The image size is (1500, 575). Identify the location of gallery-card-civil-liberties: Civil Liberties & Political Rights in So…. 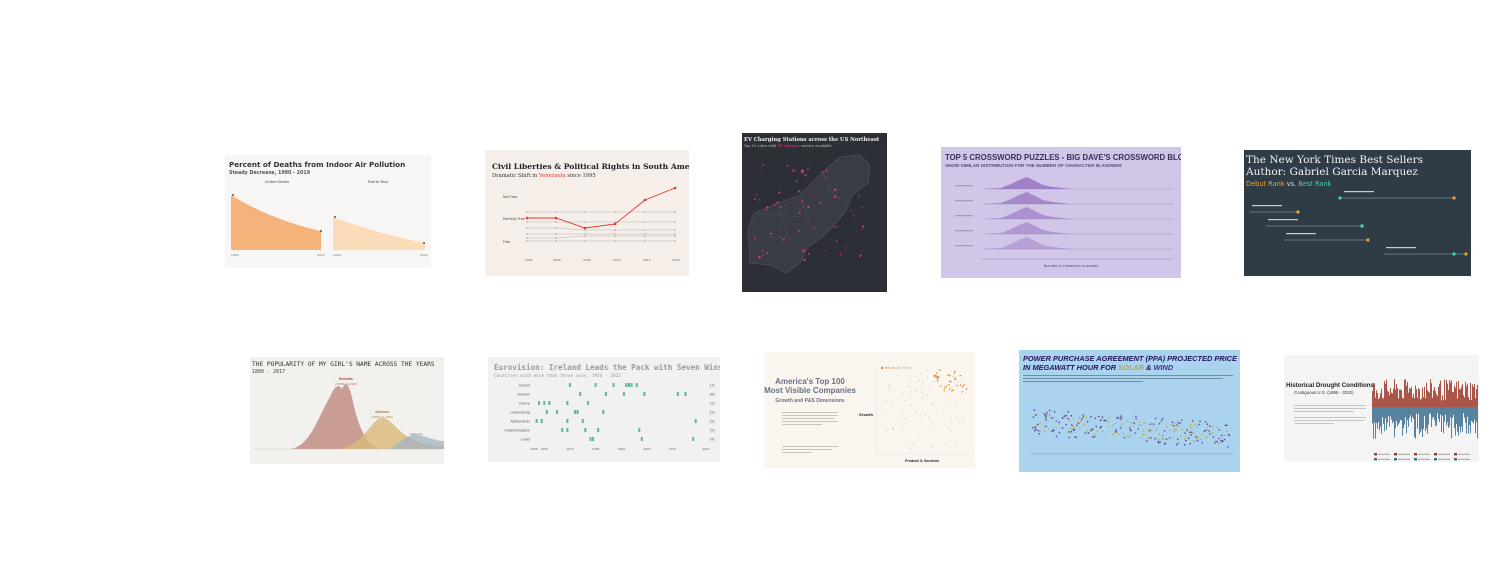
(587, 213).